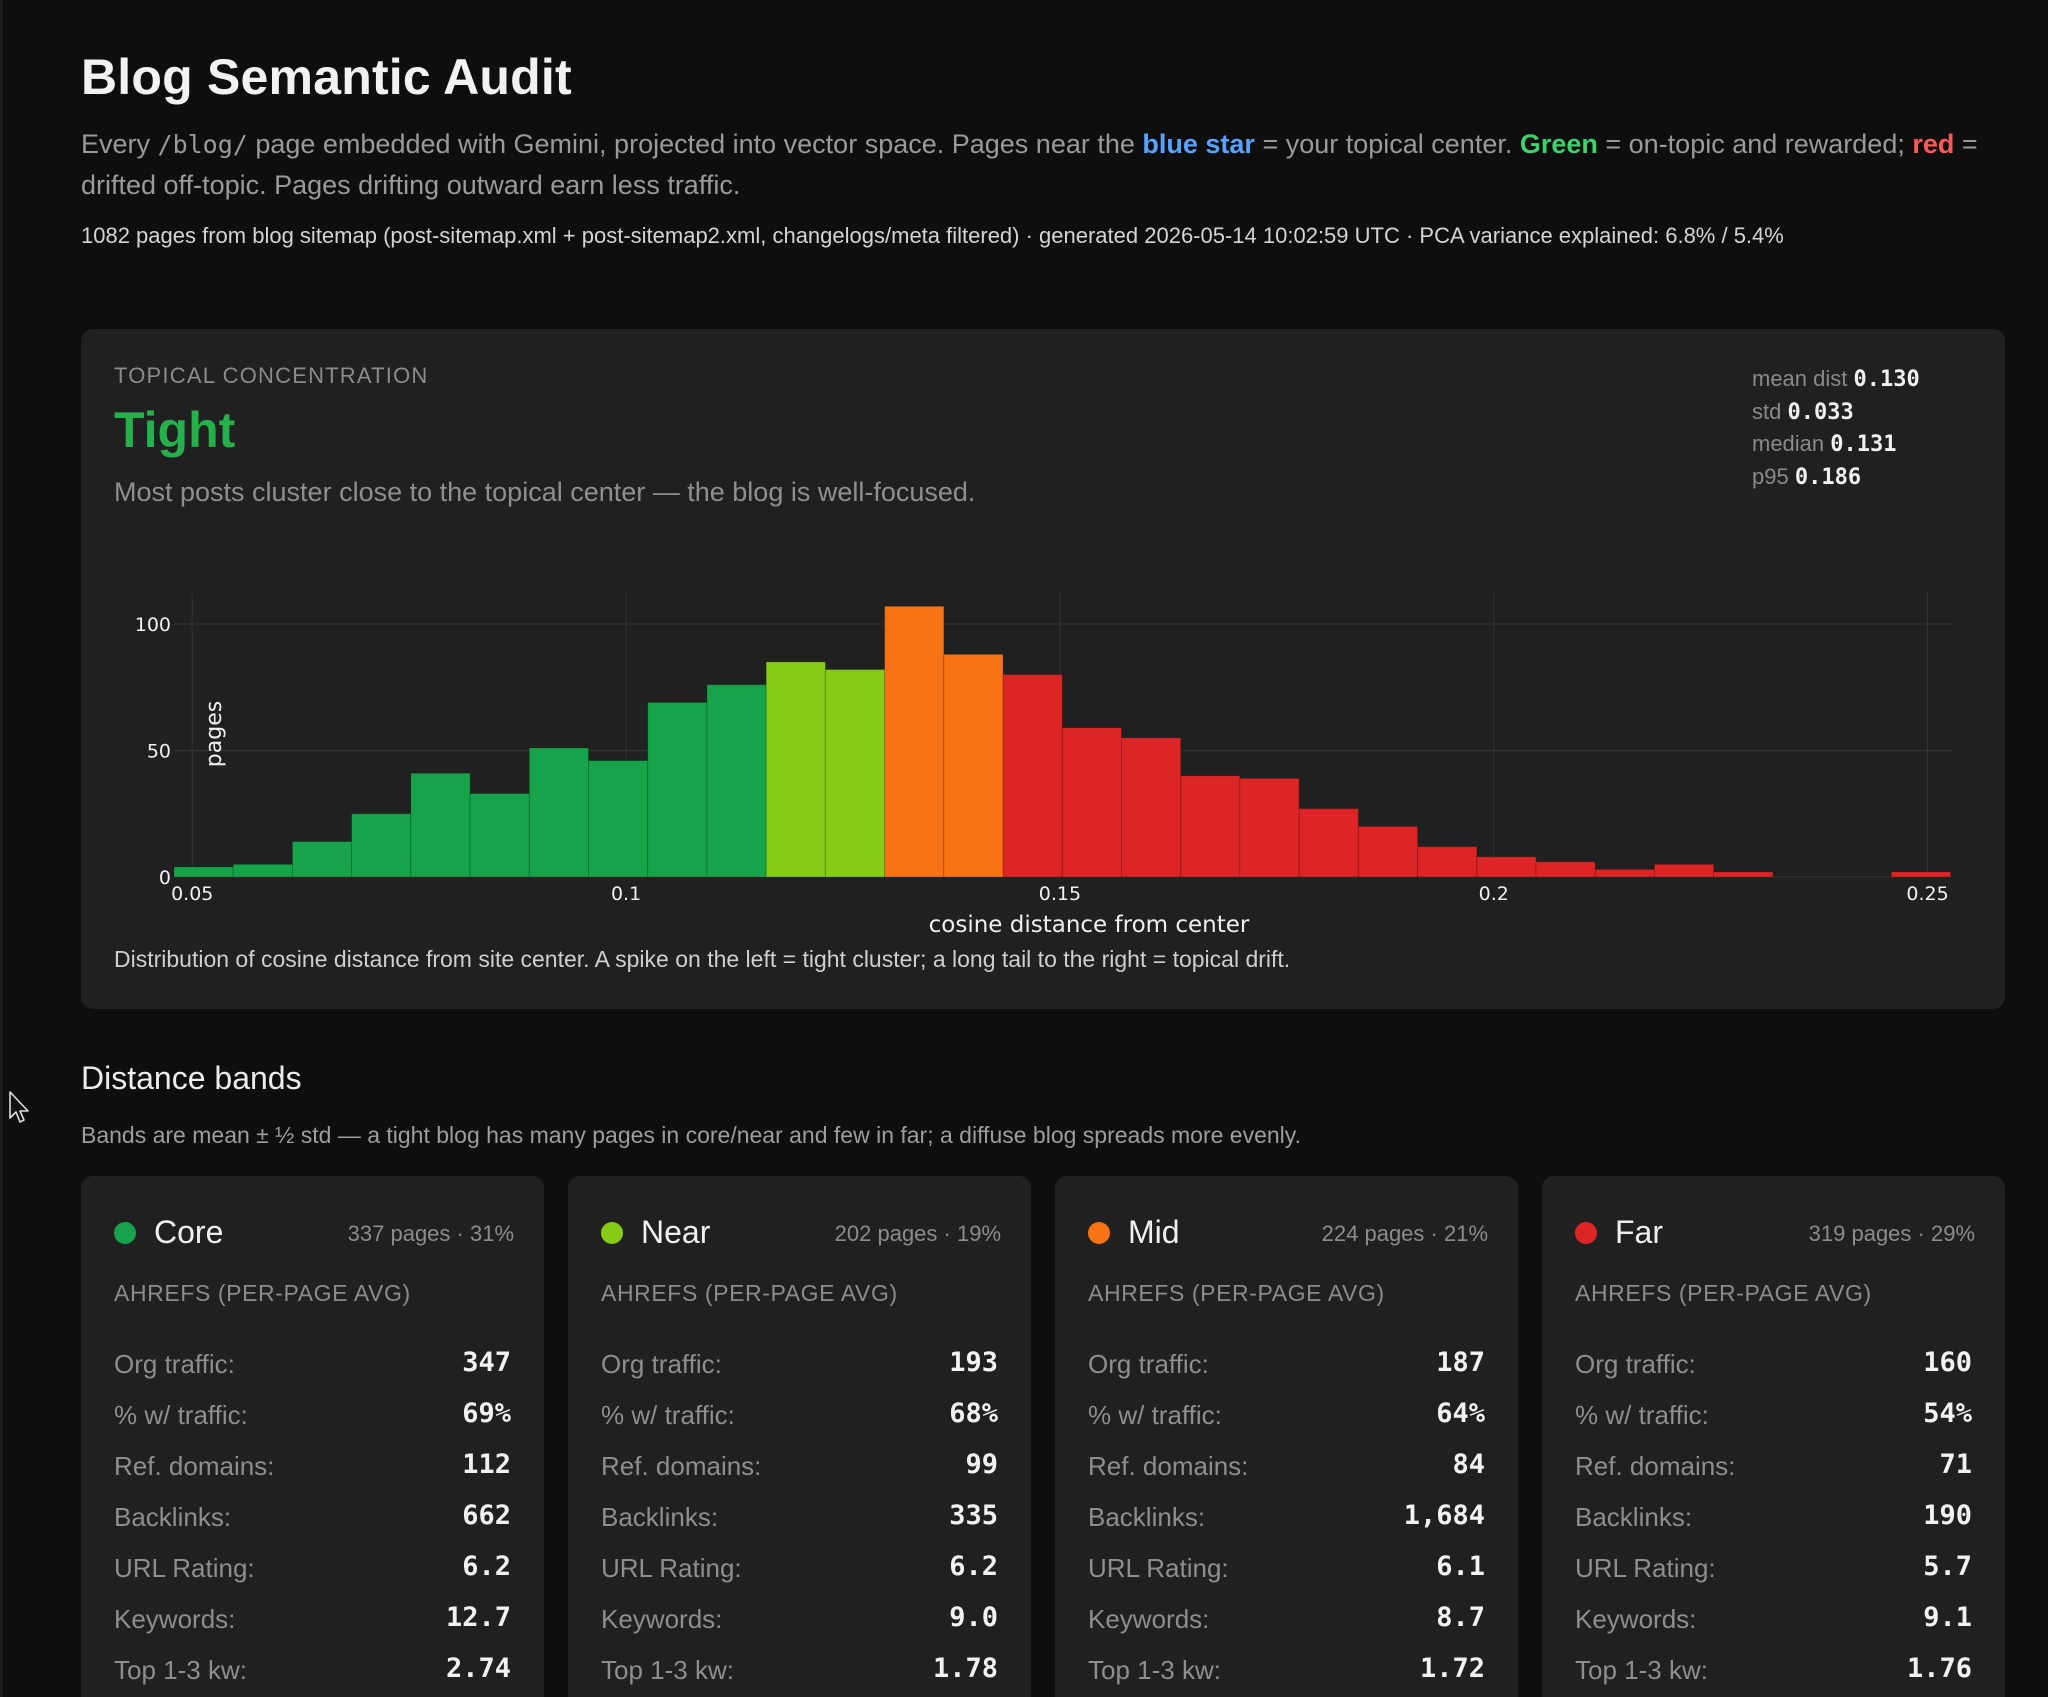 This screenshot has height=1697, width=2048. Describe the element at coordinates (192, 894) in the screenshot. I see `x-tick-label: 0.05` at that location.